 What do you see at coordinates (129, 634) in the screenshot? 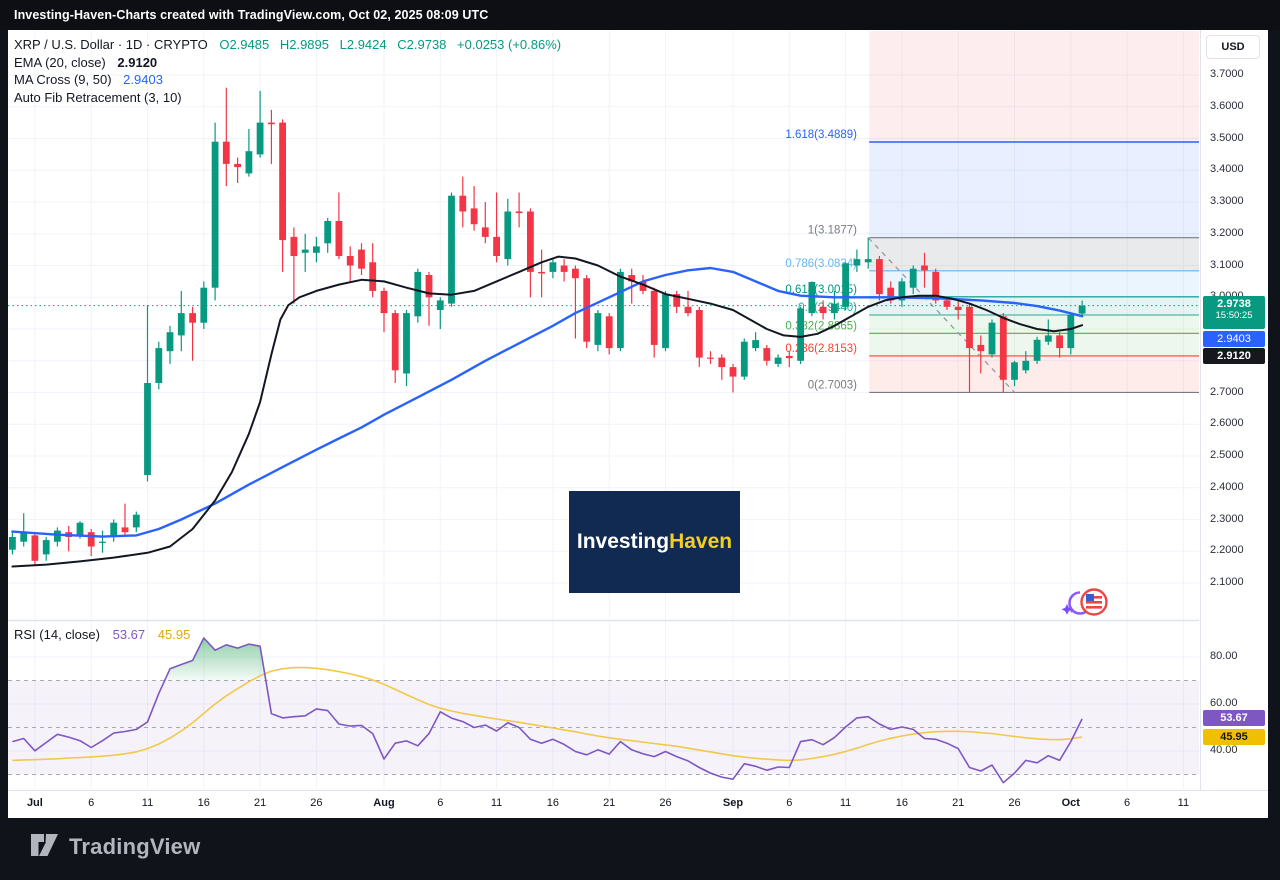
I see `rsi-value: 53.67` at bounding box center [129, 634].